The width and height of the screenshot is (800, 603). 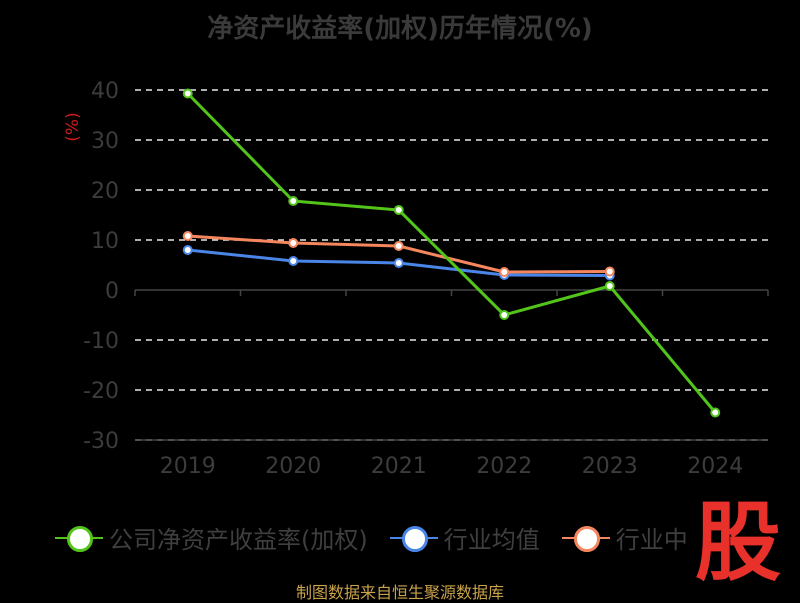 What do you see at coordinates (400, 29) in the screenshot?
I see `chart-title: 净资产收益率(加权)历年情况(%)` at bounding box center [400, 29].